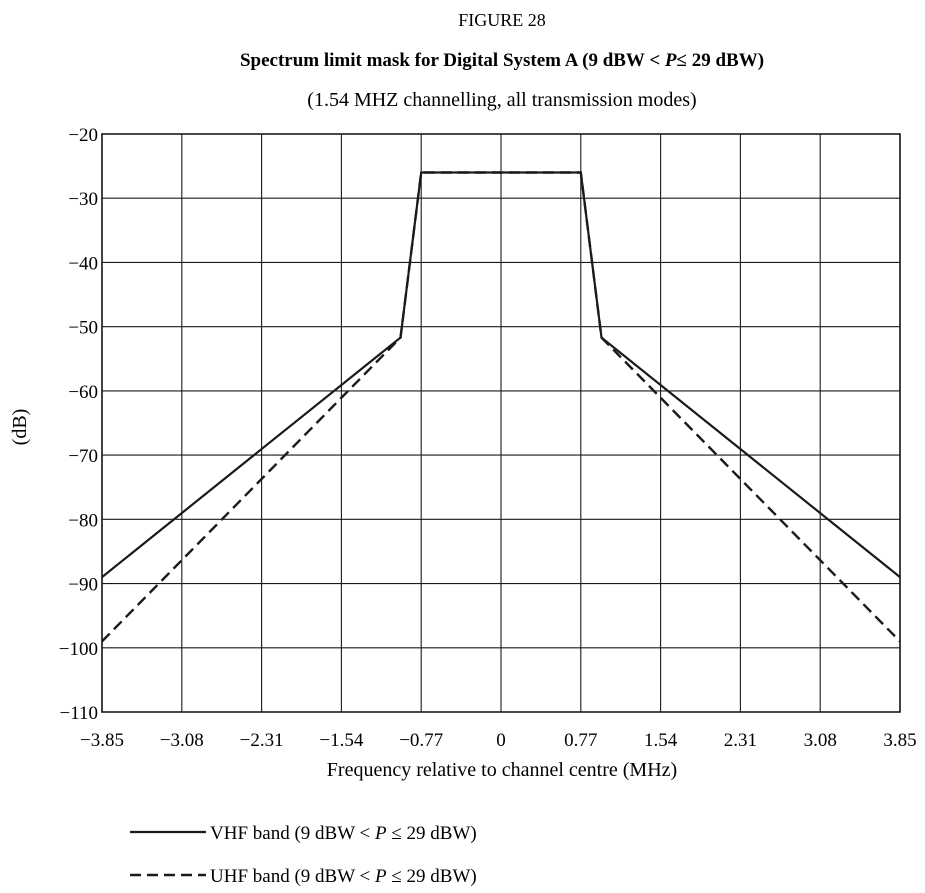 The width and height of the screenshot is (925, 893). Describe the element at coordinates (78, 713) in the screenshot. I see `y-tick-label: −110` at that location.